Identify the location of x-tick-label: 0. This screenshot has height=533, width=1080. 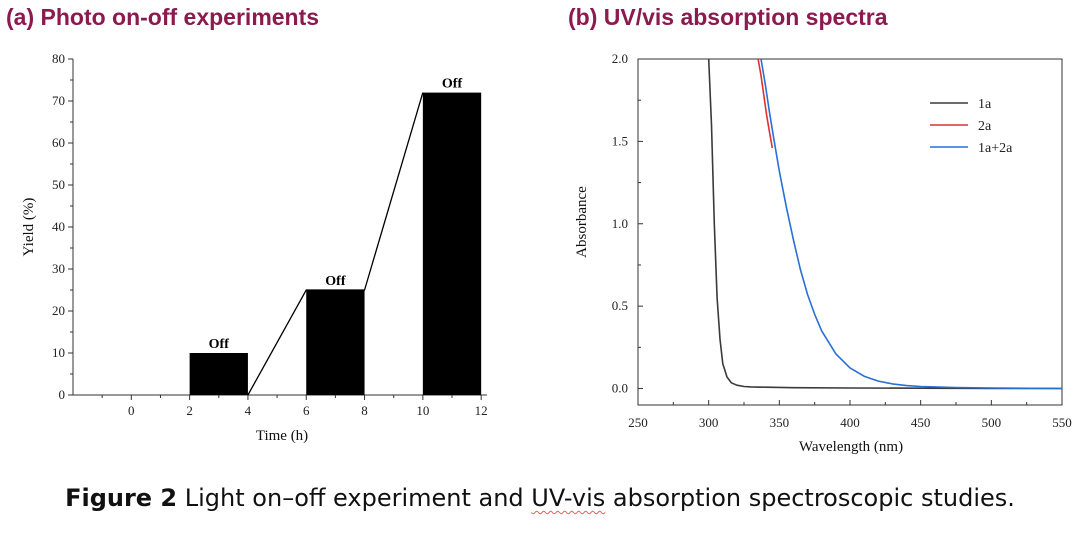
(131, 410).